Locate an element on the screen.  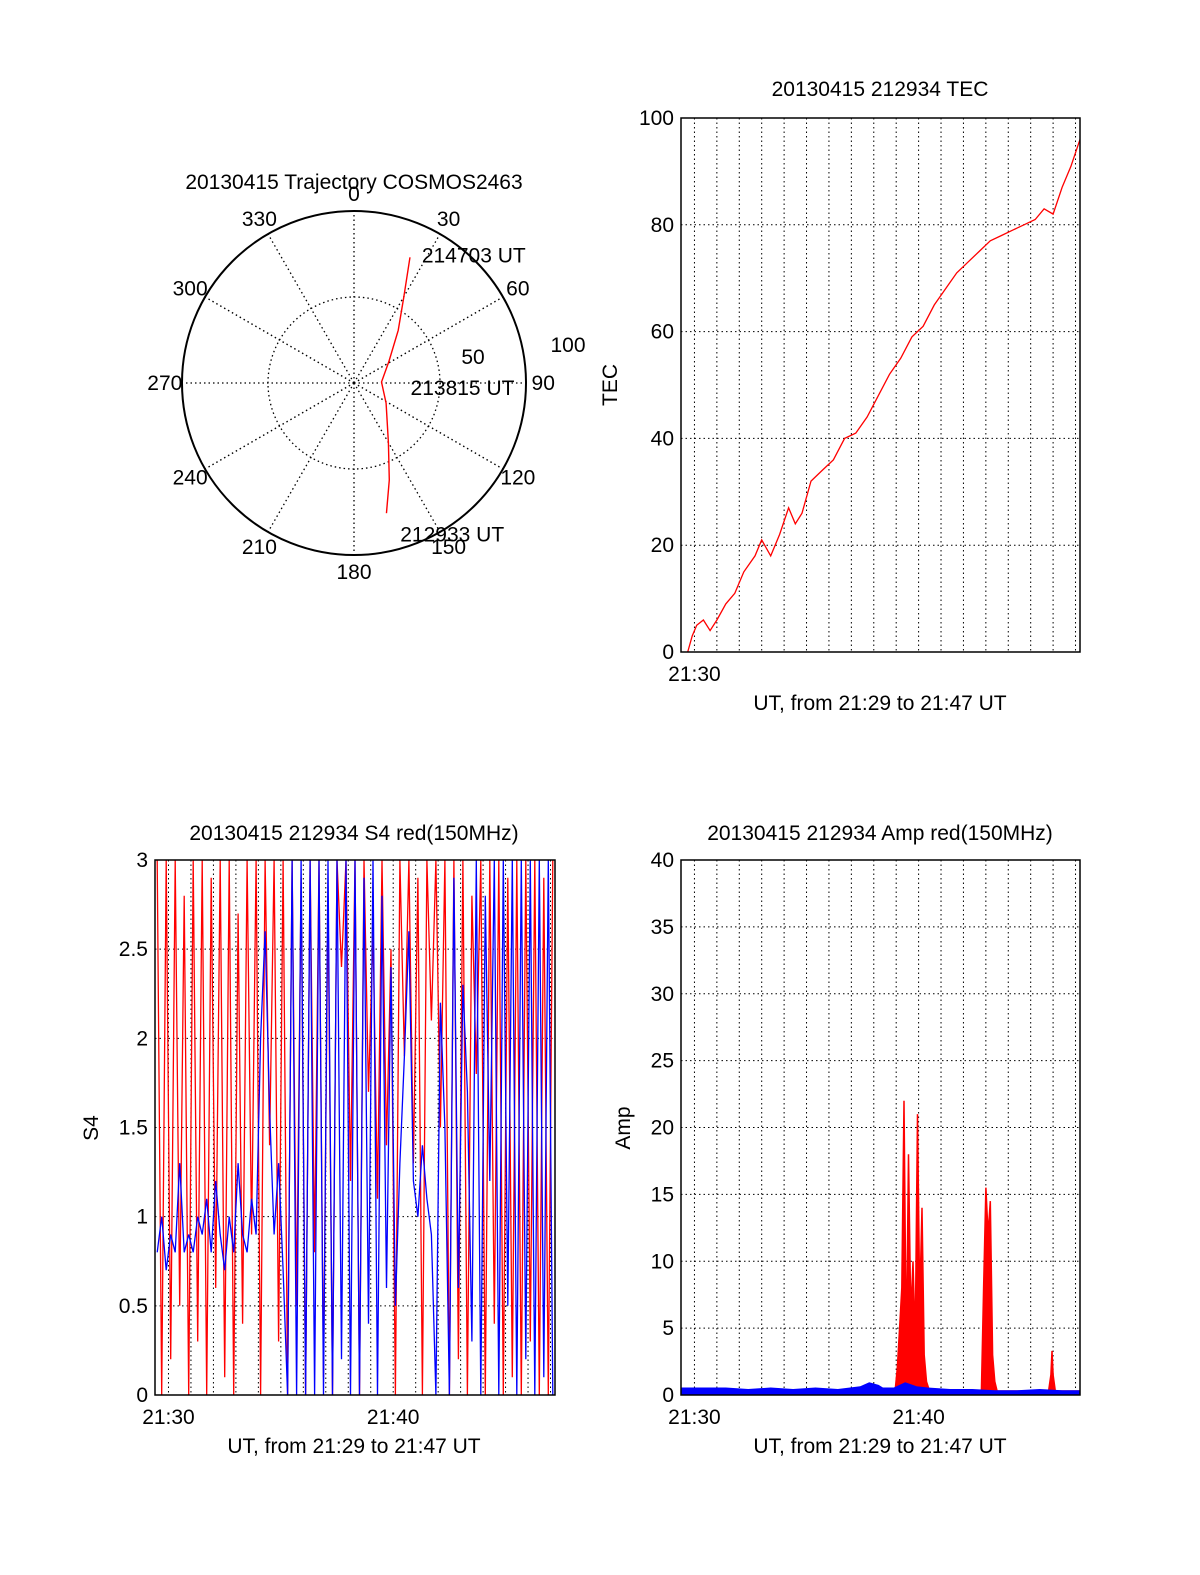
y-tick-label: 2.5 is located at coordinates (133, 949).